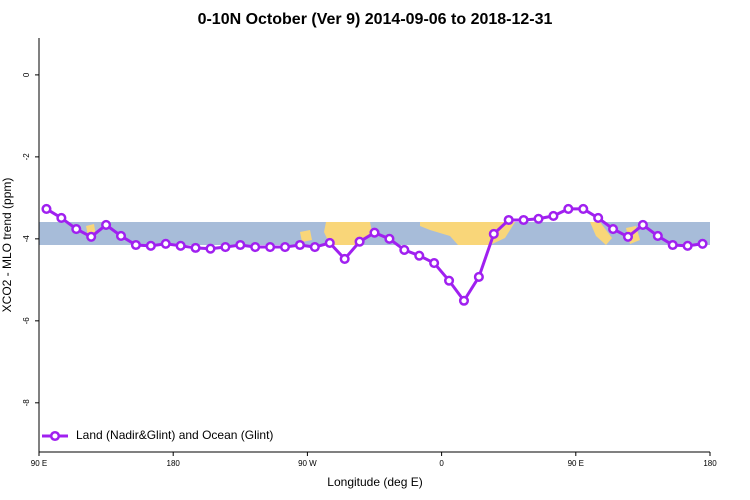  What do you see at coordinates (441, 463) in the screenshot?
I see `x-tick-label: 0` at bounding box center [441, 463].